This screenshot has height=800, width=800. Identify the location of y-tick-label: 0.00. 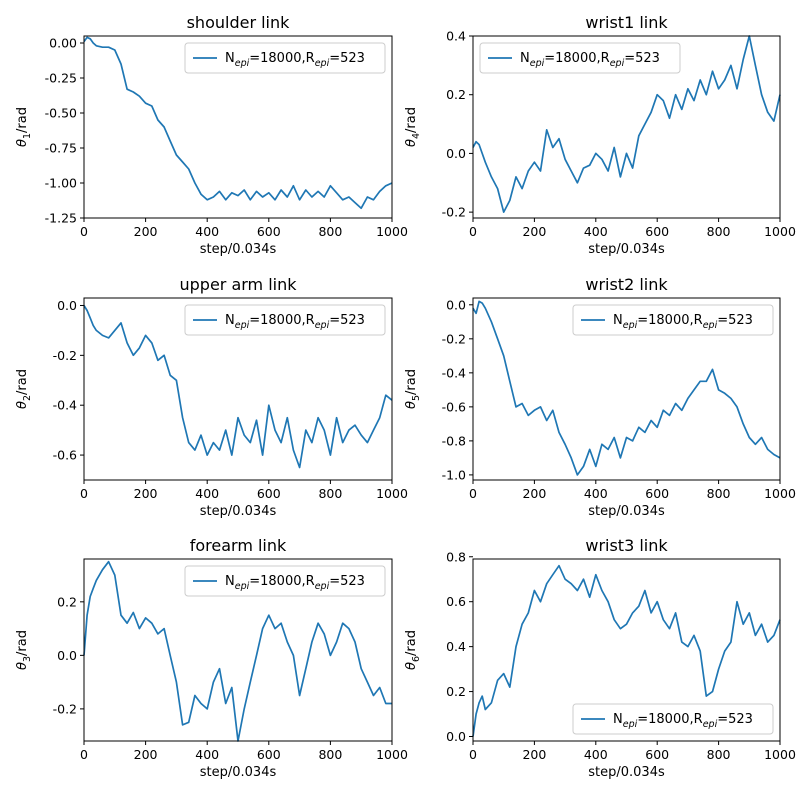
(63, 43).